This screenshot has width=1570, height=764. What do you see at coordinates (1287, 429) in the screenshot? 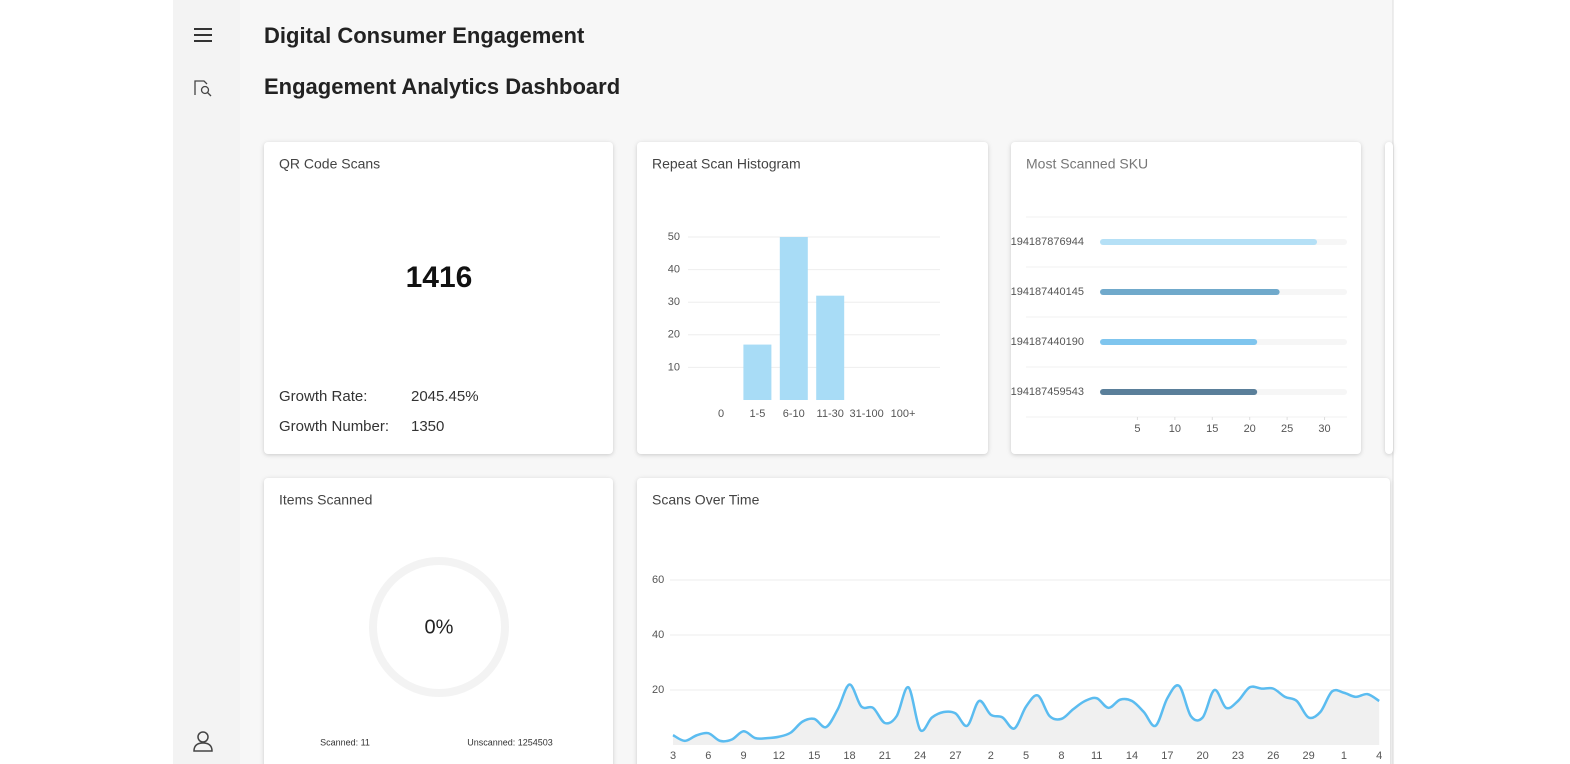
I see `x-tick-label: 25` at bounding box center [1287, 429].